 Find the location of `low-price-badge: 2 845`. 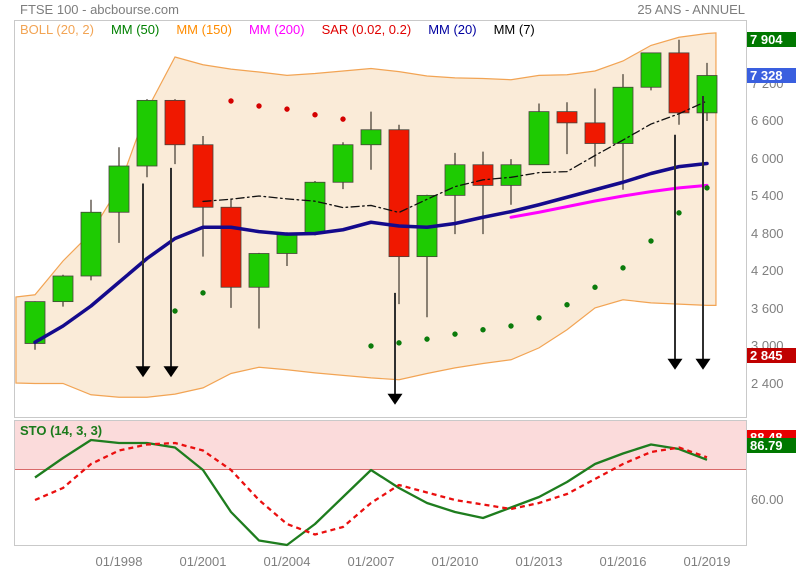

low-price-badge: 2 845 is located at coordinates (771, 356).